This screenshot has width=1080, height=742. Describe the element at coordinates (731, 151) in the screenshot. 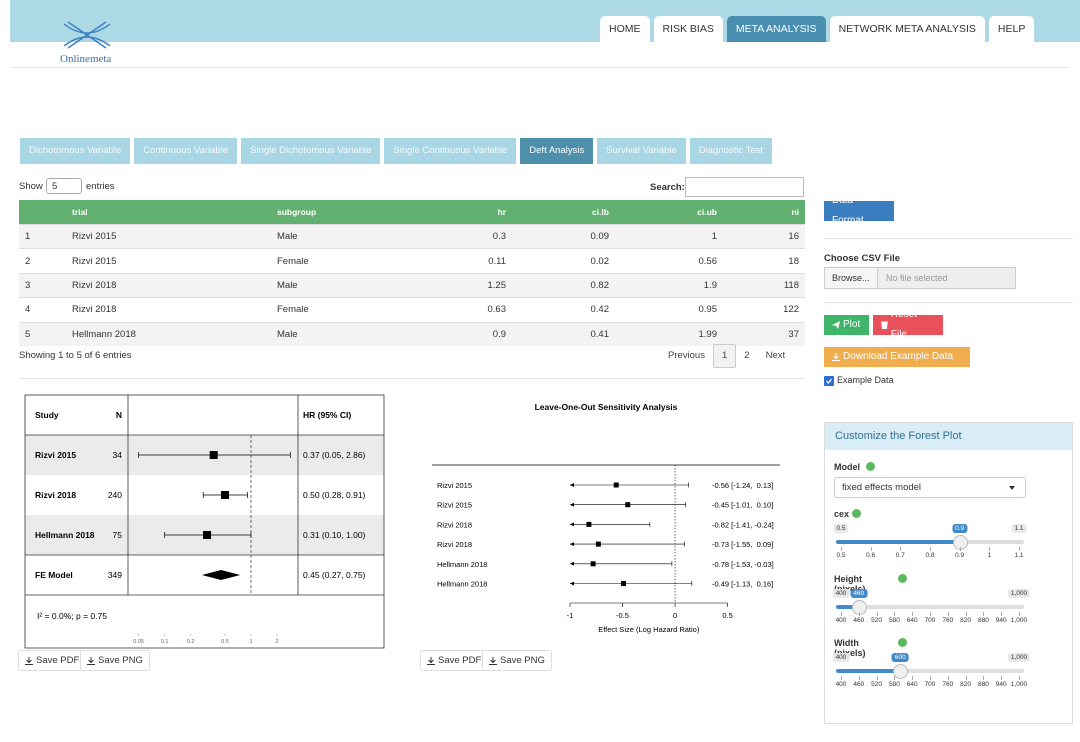

I see `tab: Diagnostic Test` at that location.